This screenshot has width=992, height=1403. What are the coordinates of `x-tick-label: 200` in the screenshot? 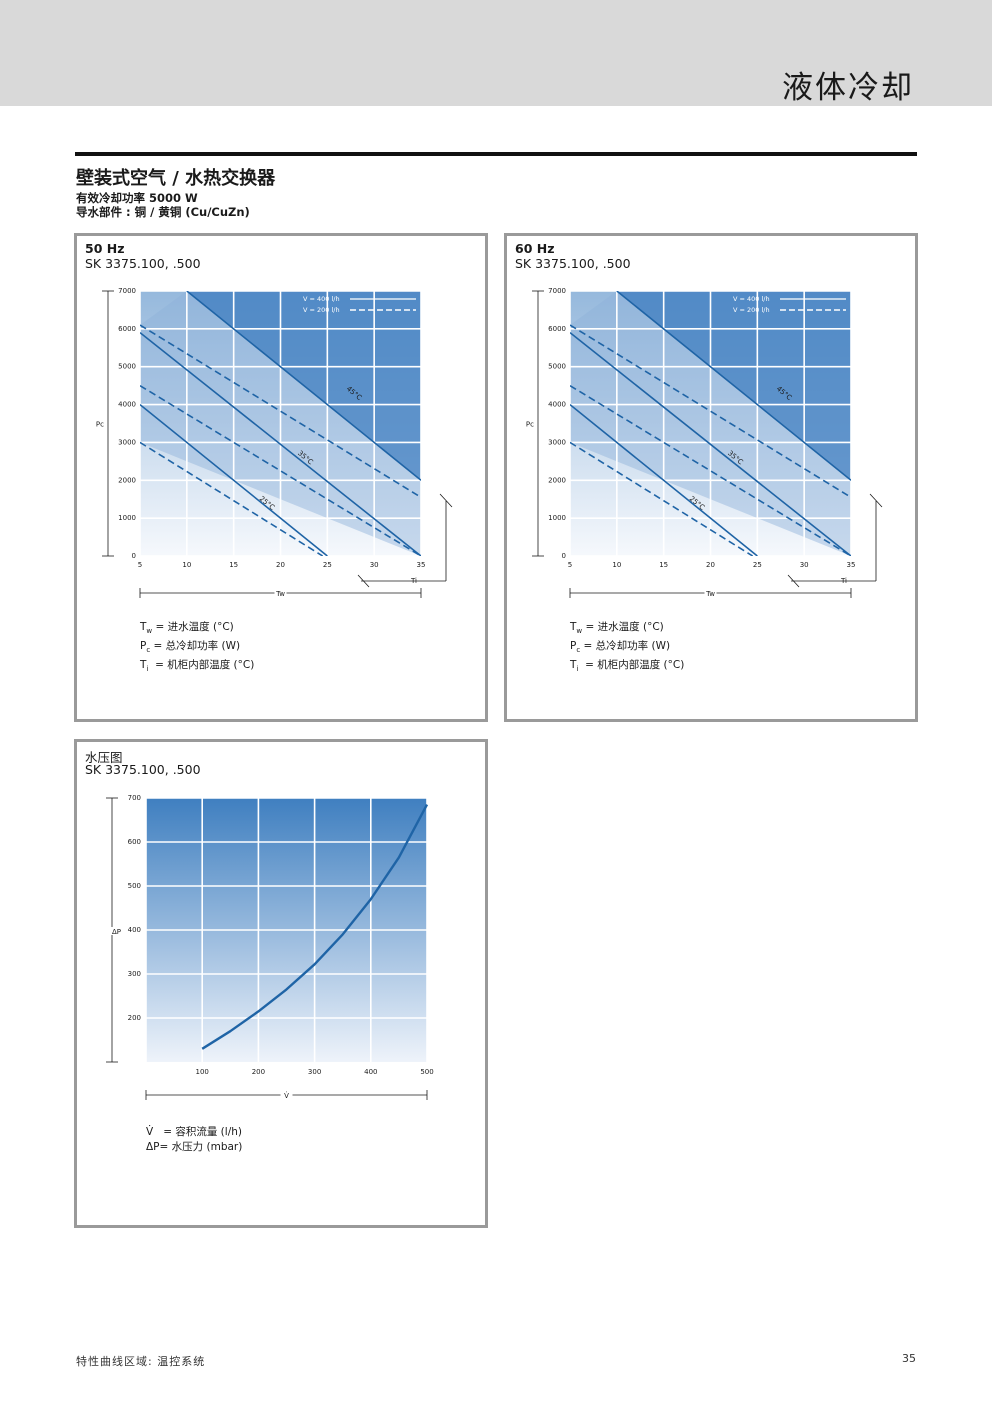 It's located at (258, 1072).